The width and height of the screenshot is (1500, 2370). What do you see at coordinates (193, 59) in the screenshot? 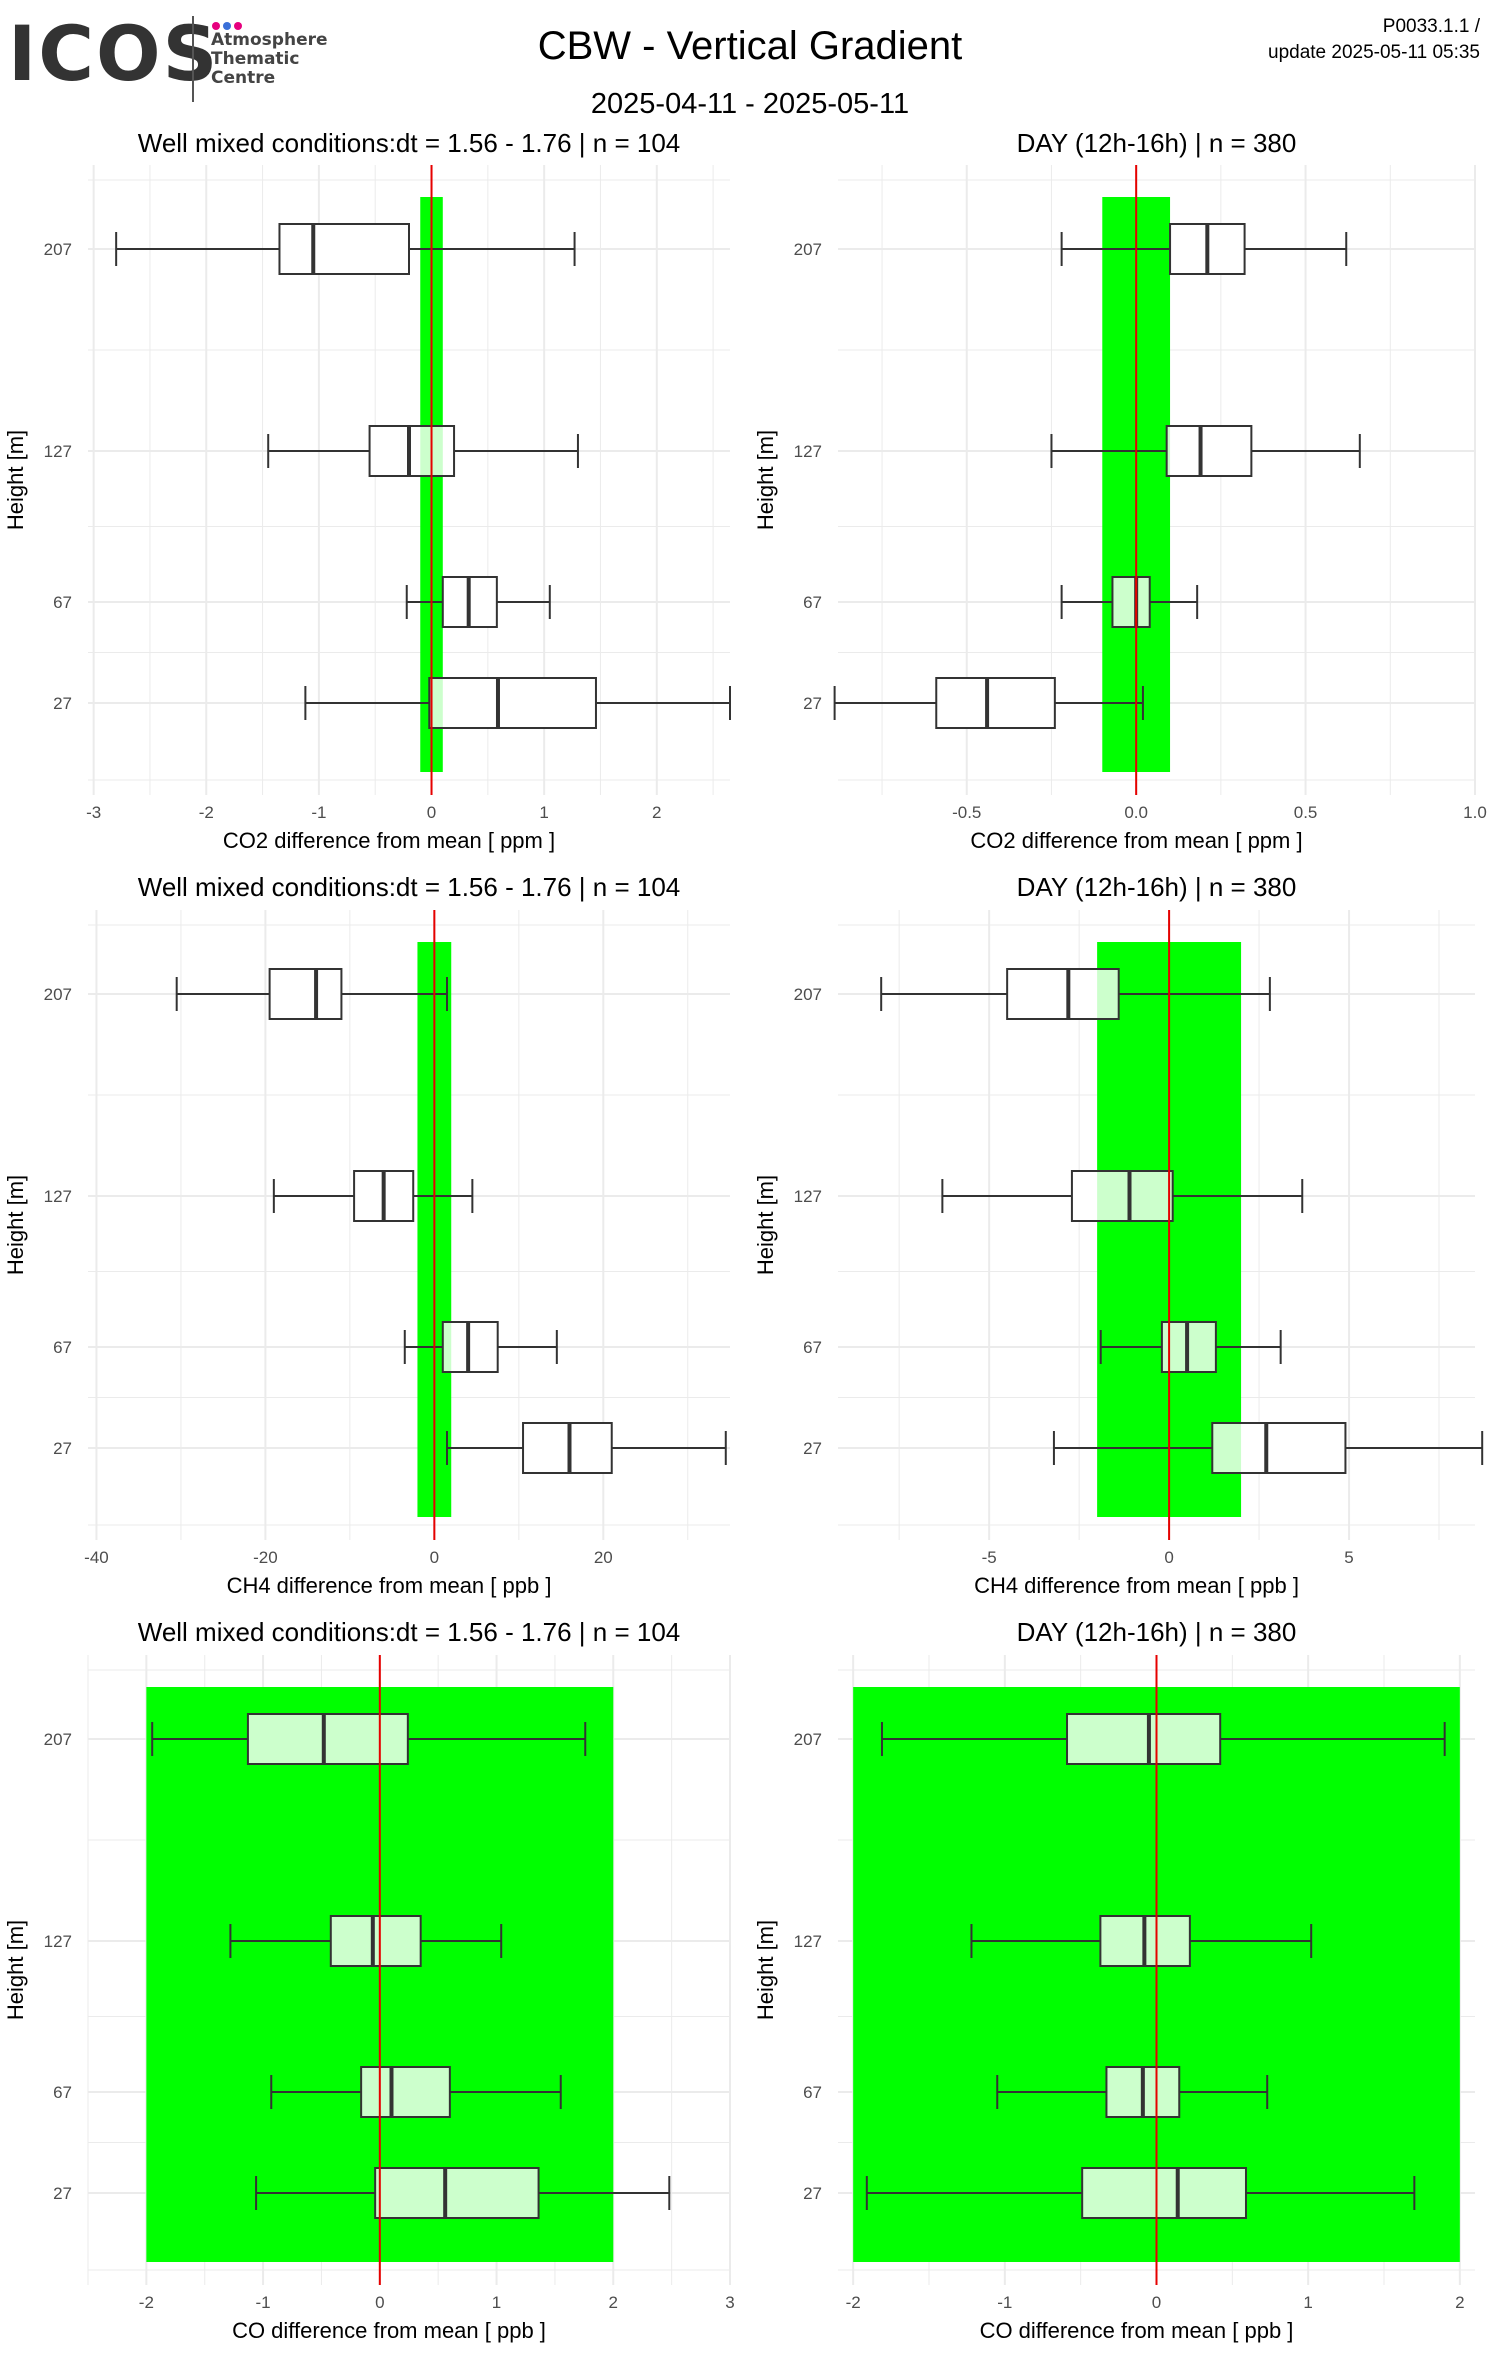
I see `logo-divider` at bounding box center [193, 59].